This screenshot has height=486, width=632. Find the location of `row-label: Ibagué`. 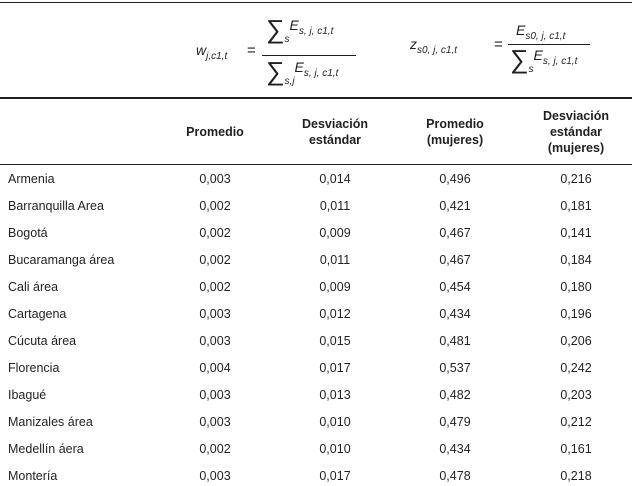

row-label: Ibagué is located at coordinates (27, 394).